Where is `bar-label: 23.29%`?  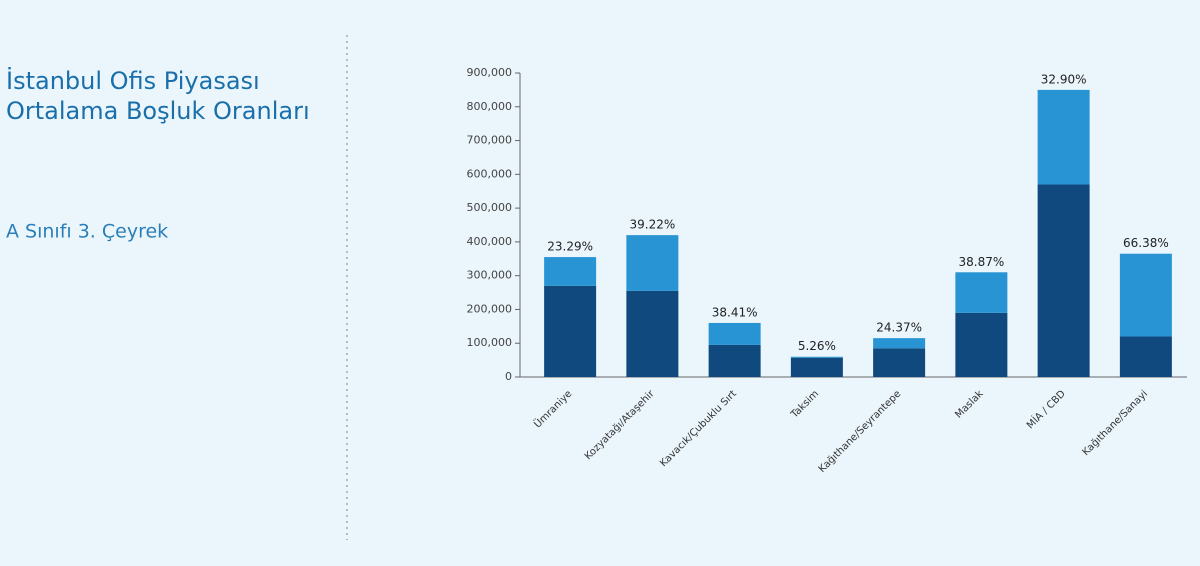 bar-label: 23.29% is located at coordinates (570, 247).